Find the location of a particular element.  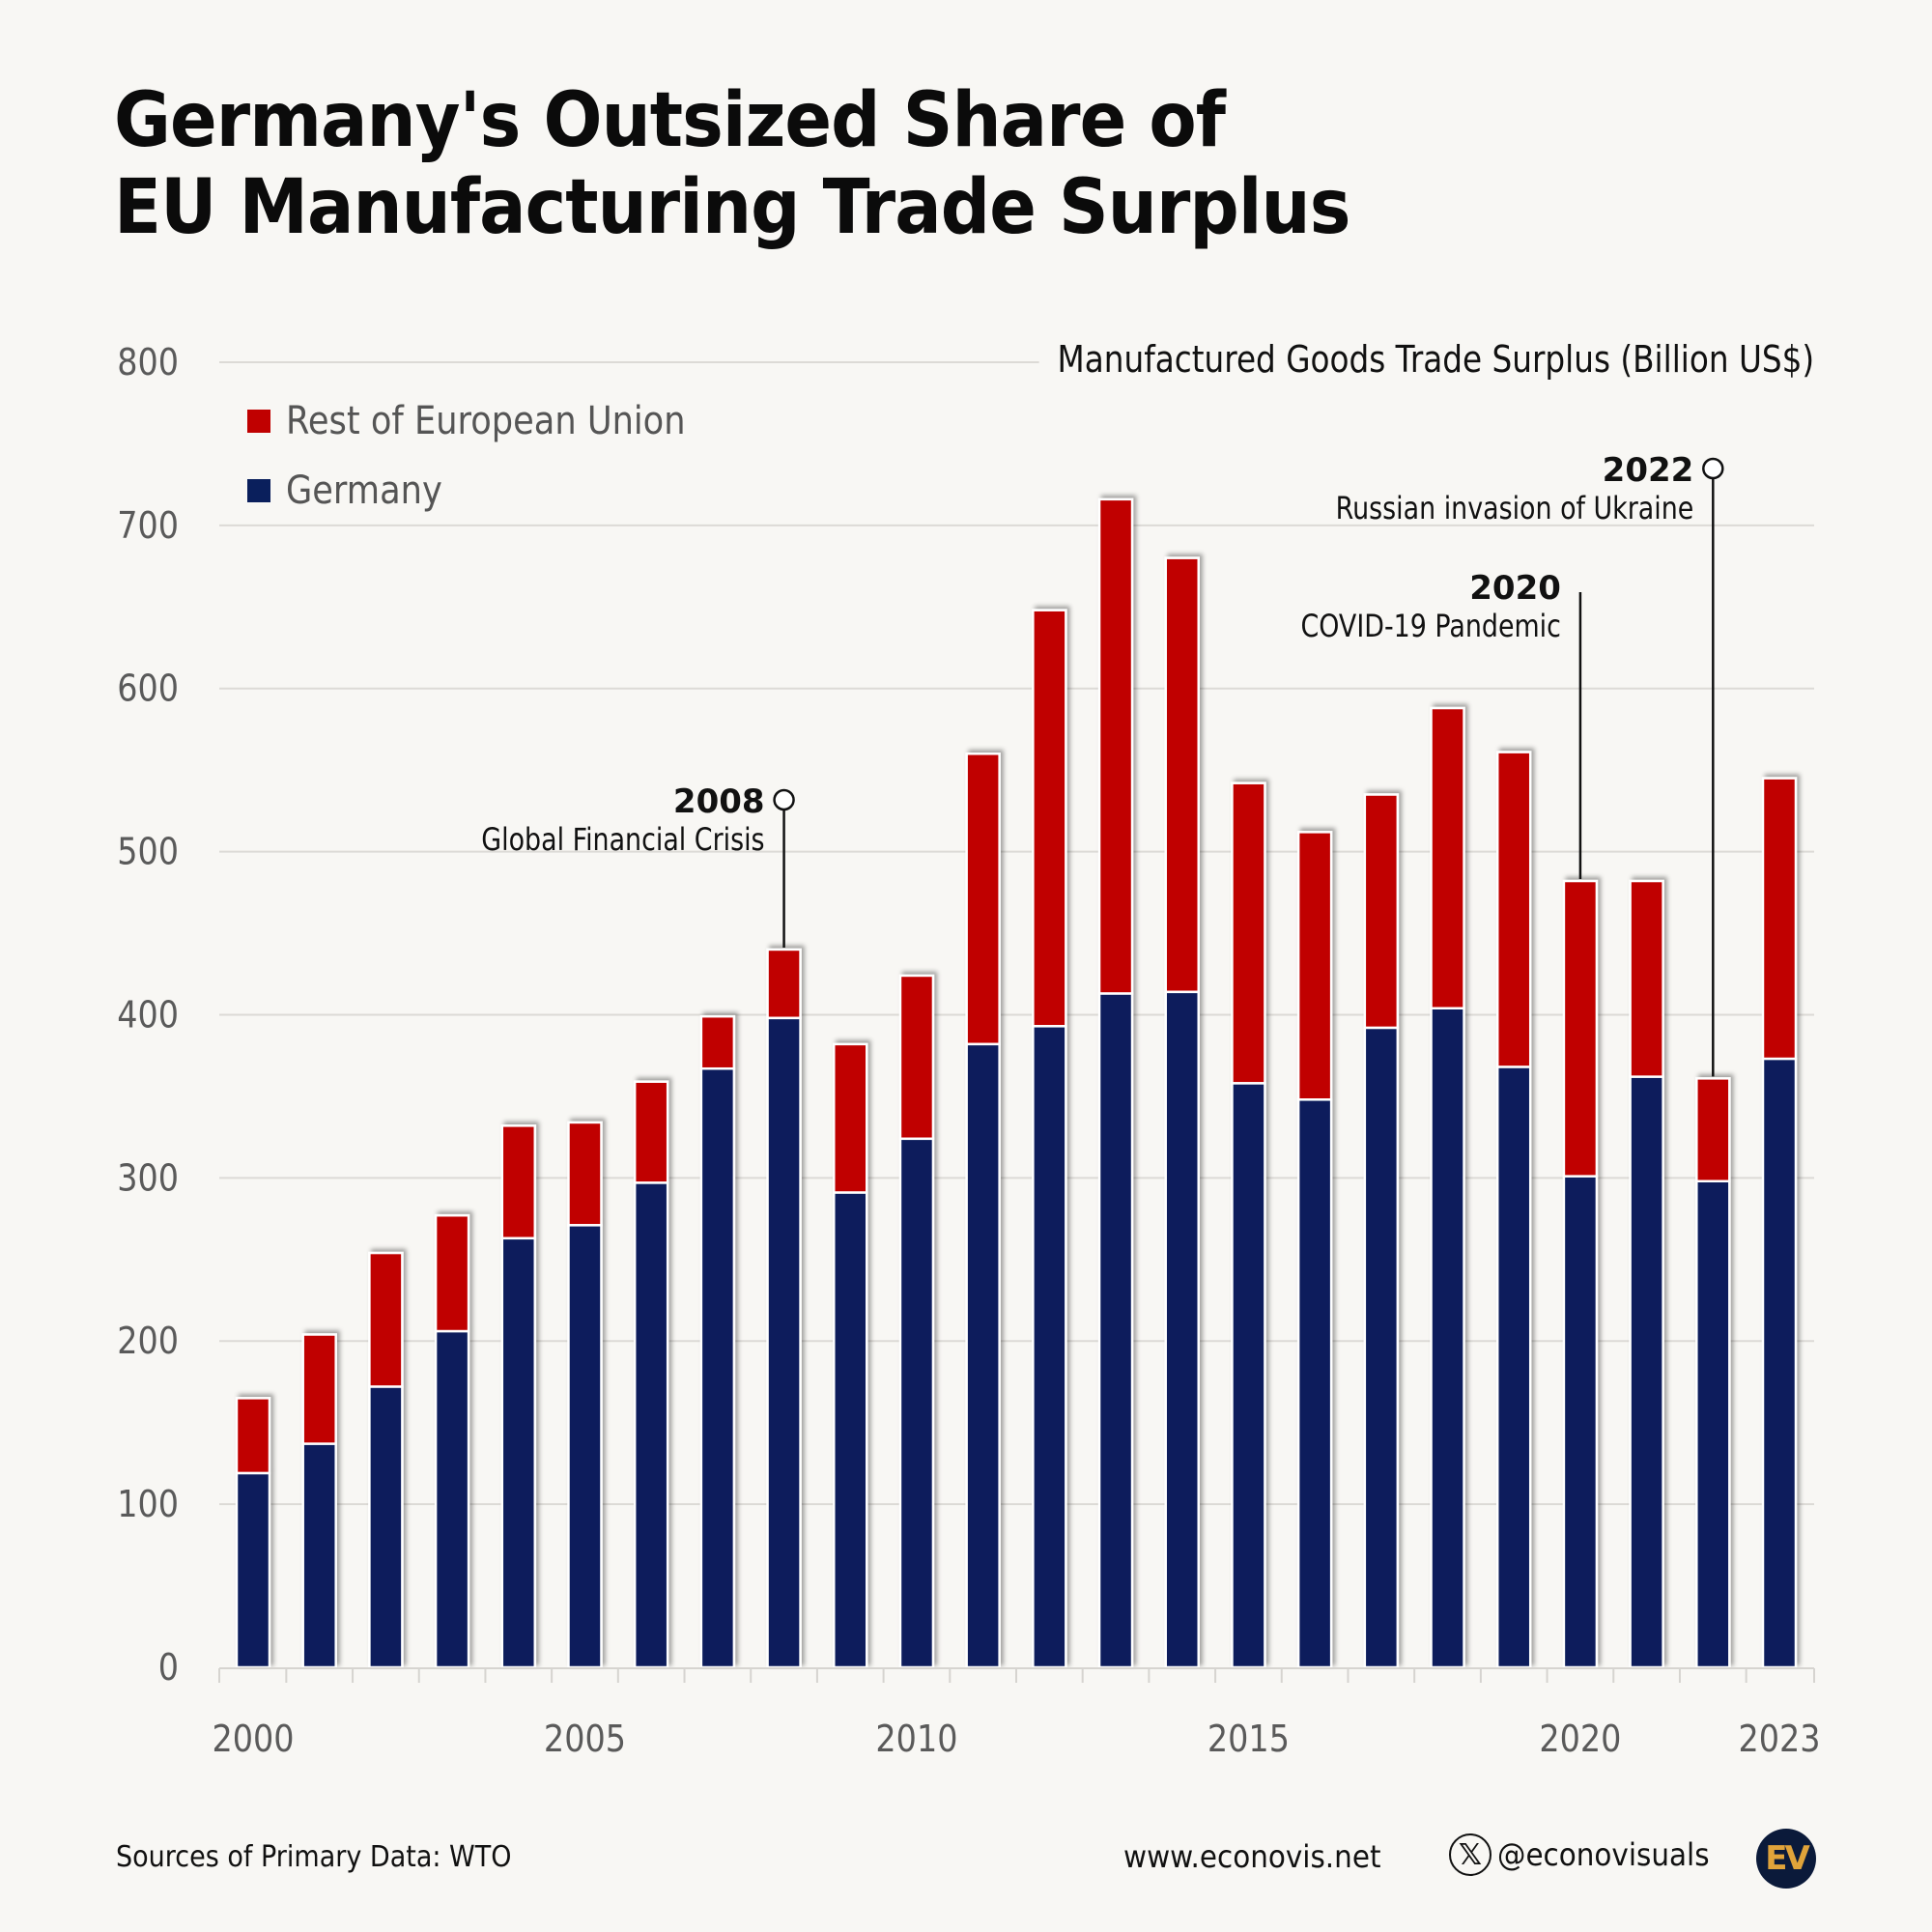

annotation-label-2020: COVID-19 Pandemic is located at coordinates (1430, 626).